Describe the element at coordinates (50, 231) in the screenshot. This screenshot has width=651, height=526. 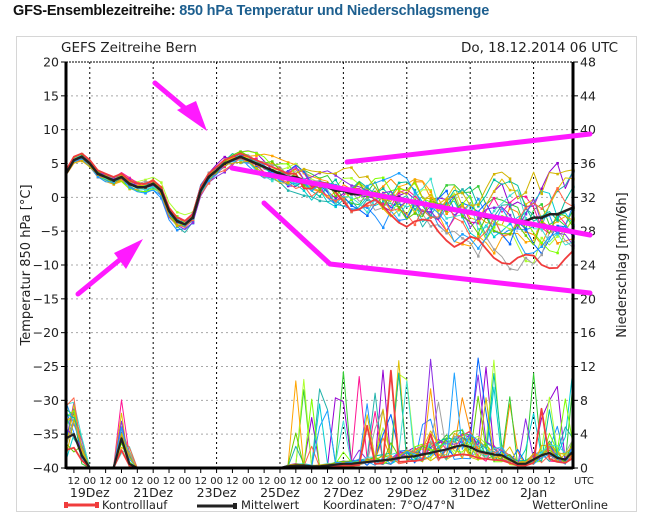
I see `y-left-tick-label: −5` at that location.